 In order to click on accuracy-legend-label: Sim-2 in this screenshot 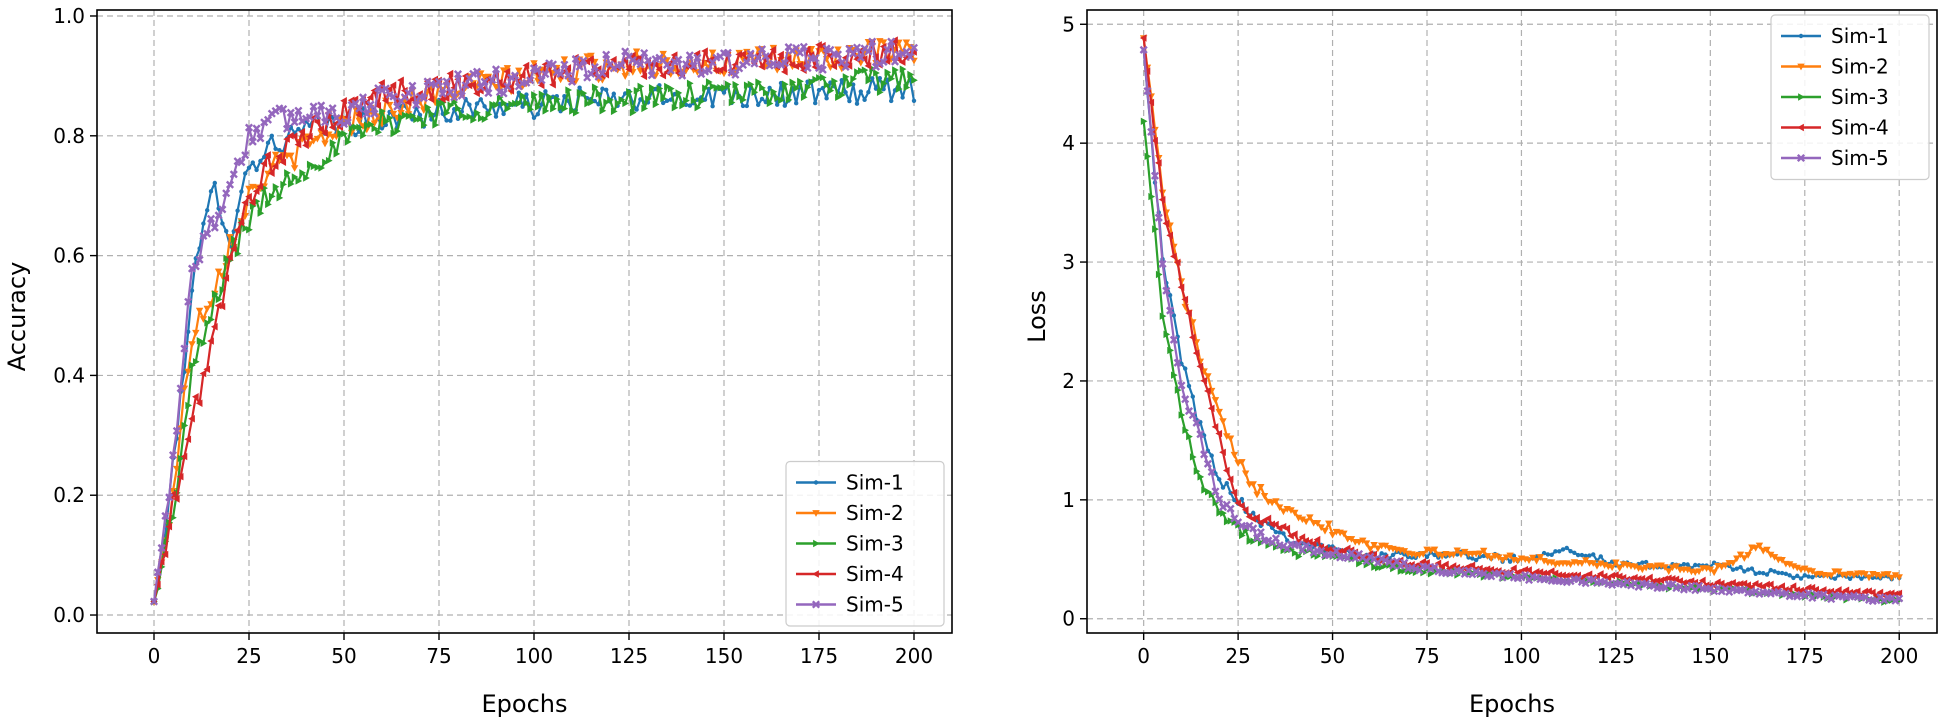, I will do `click(875, 513)`.